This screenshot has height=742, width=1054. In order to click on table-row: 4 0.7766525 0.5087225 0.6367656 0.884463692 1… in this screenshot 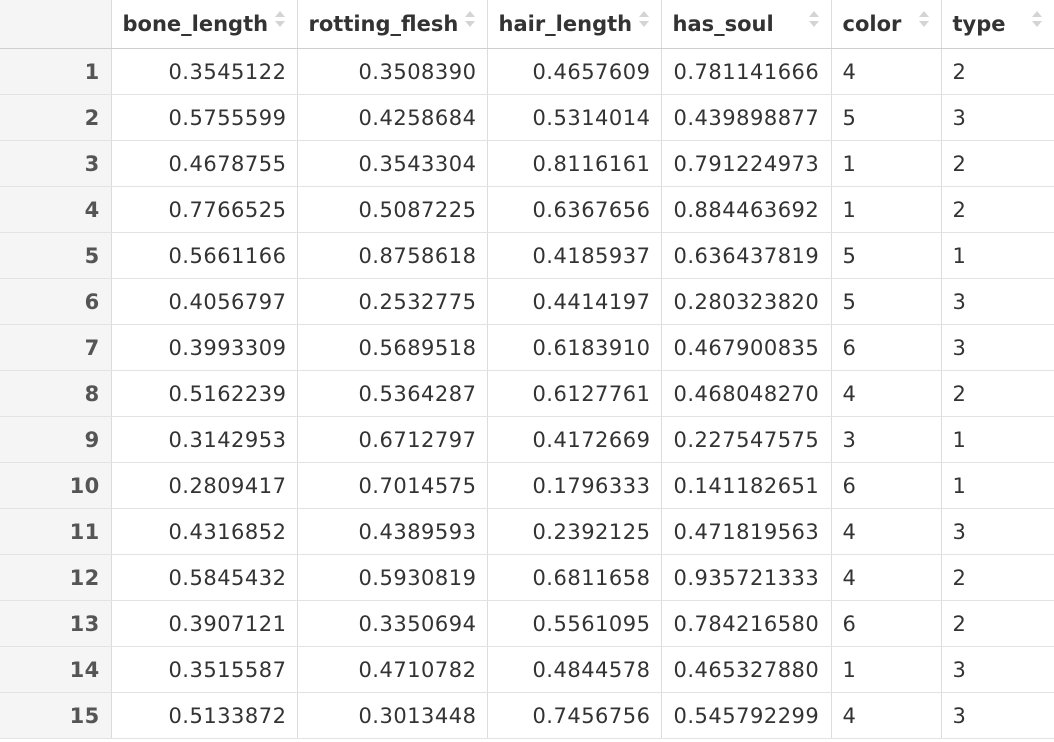, I will do `click(527, 209)`.